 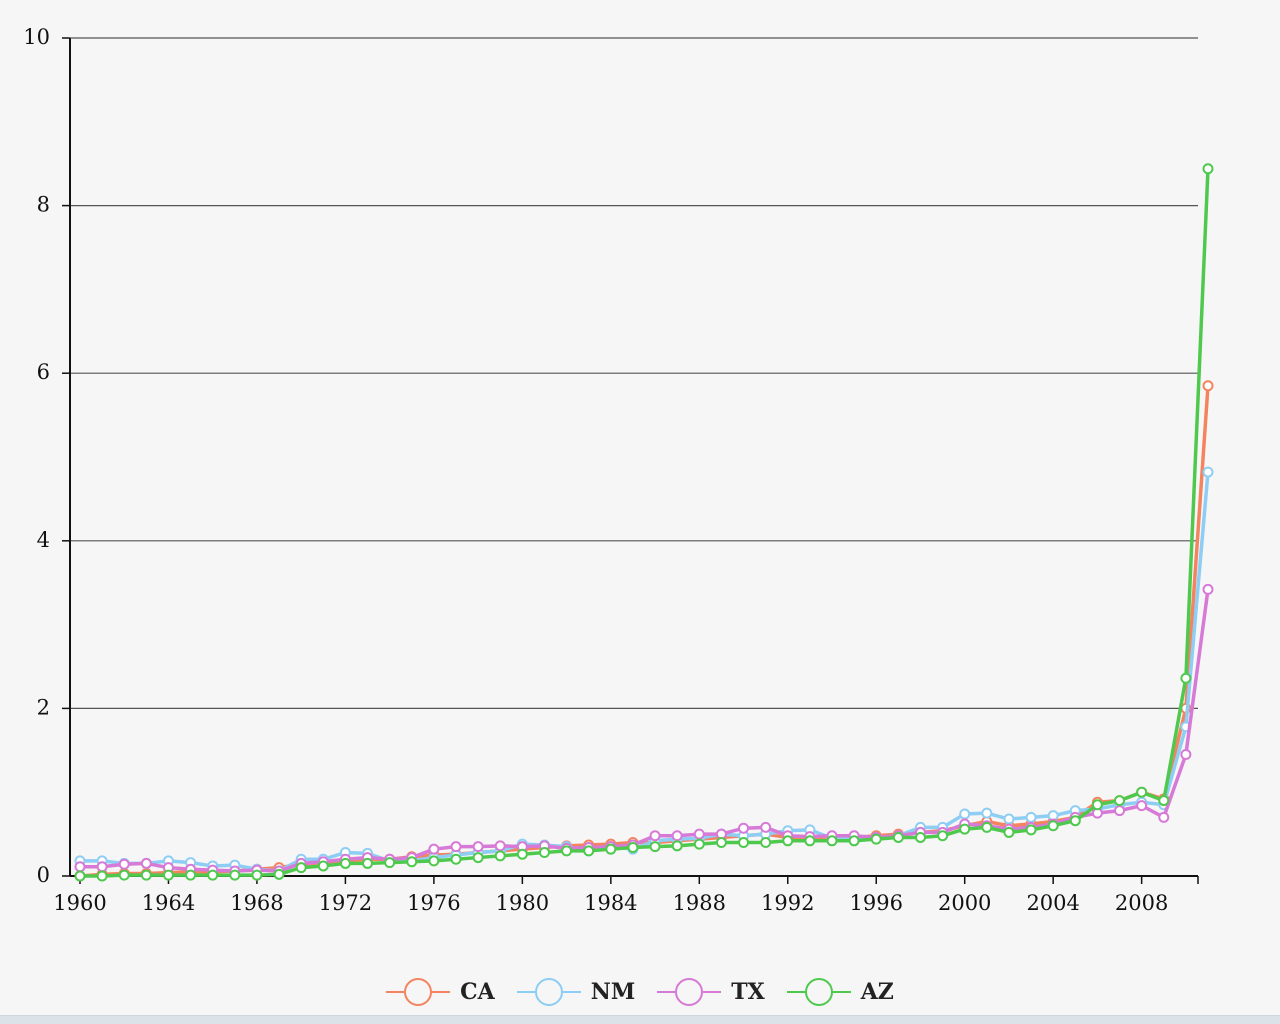 What do you see at coordinates (610, 903) in the screenshot?
I see `x-tick-label: 1984` at bounding box center [610, 903].